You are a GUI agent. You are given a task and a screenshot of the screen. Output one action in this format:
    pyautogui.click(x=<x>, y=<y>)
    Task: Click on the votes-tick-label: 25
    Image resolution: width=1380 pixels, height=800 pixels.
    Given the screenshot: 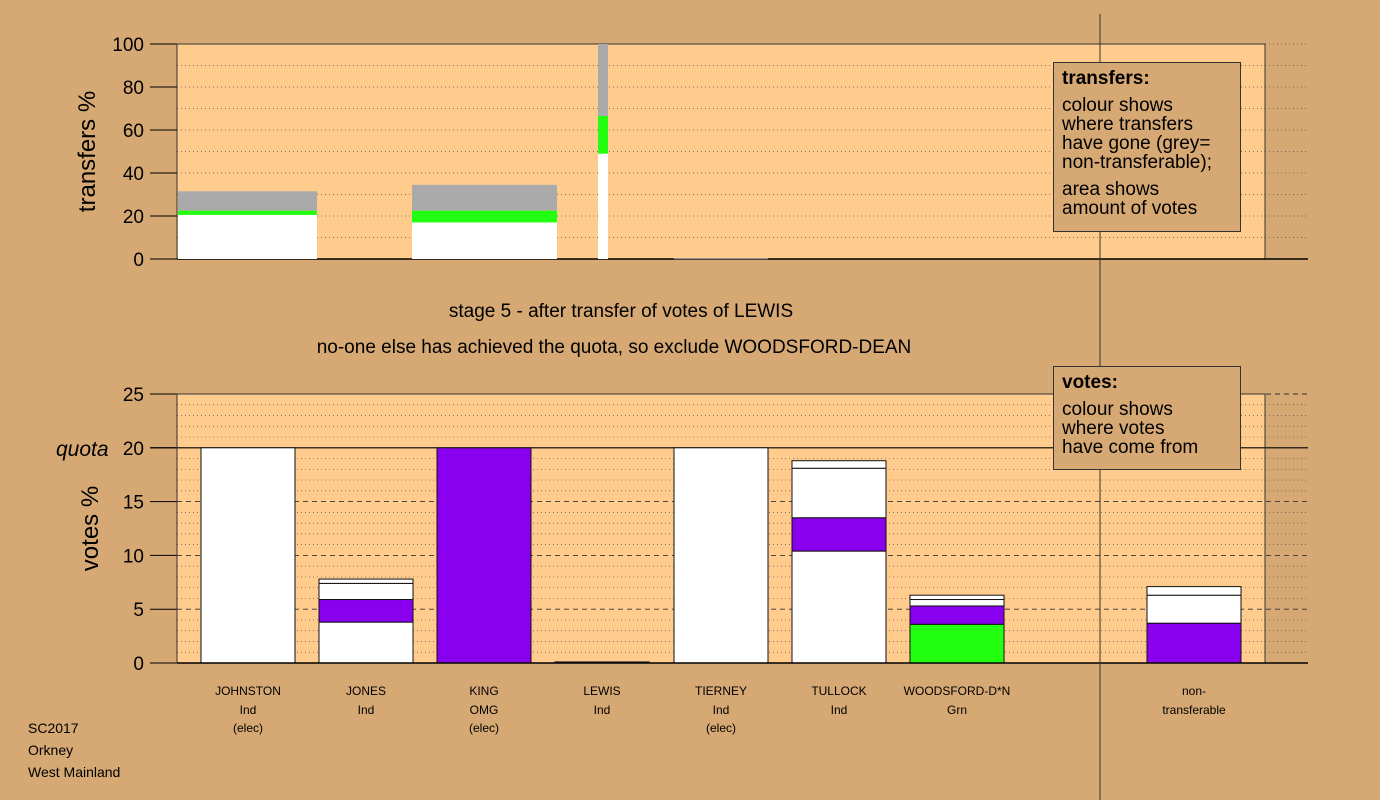 What is the action you would take?
    pyautogui.click(x=133, y=395)
    